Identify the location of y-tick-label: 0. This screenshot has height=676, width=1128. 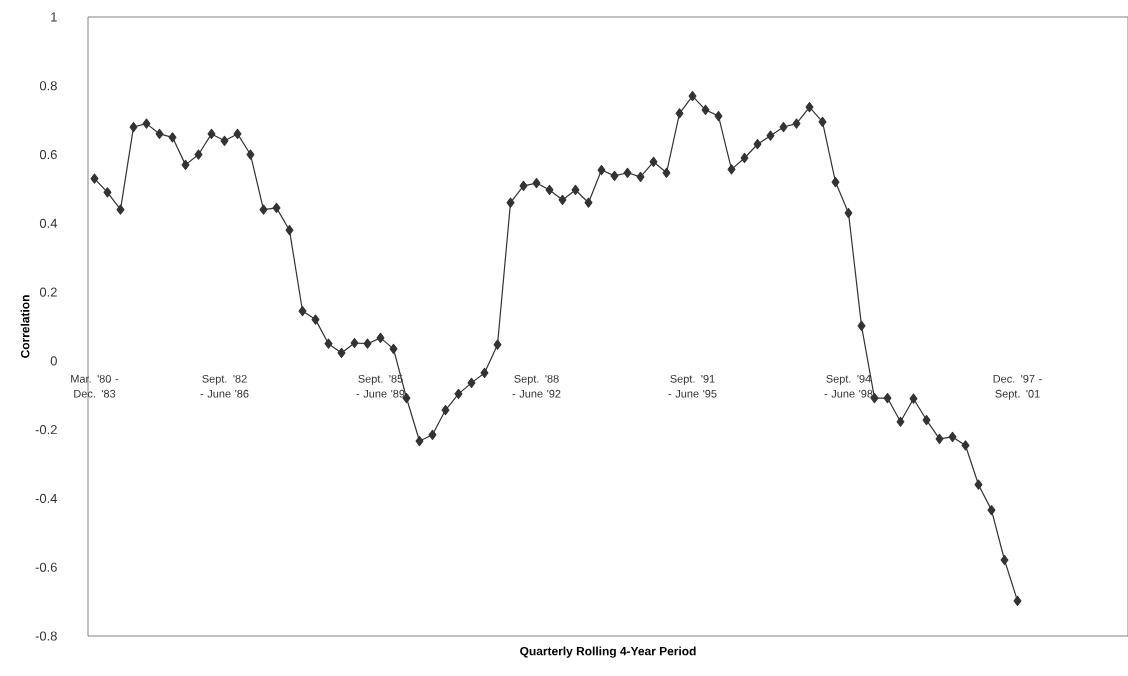
(53, 361).